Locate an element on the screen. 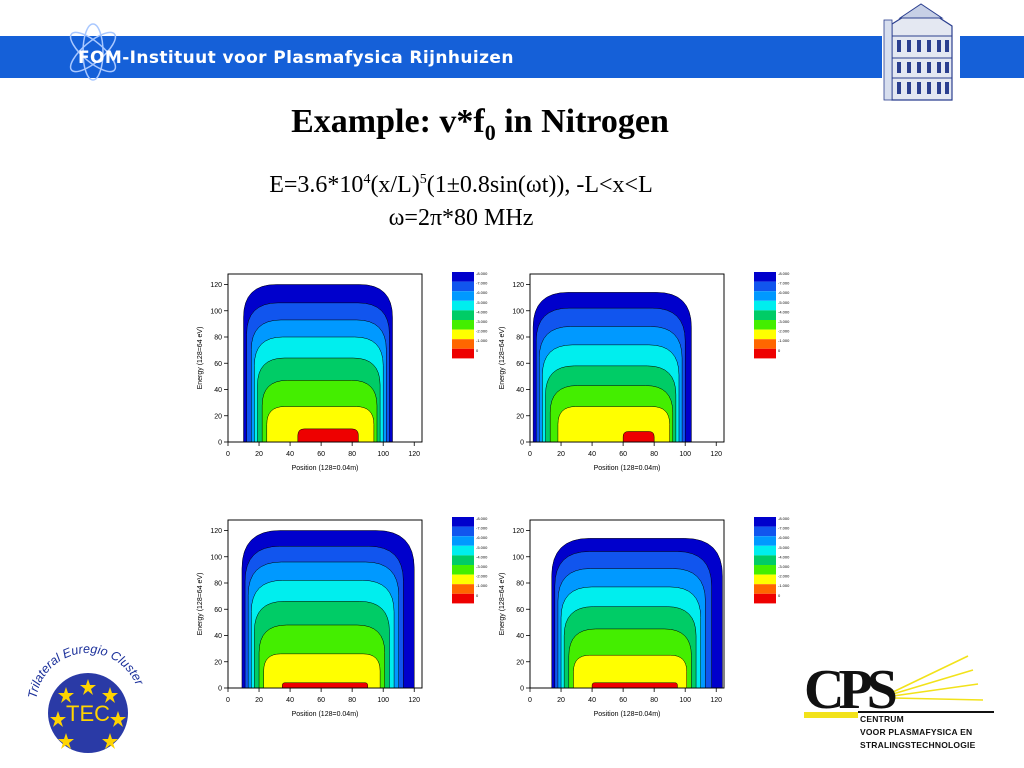 This screenshot has width=1024, height=768. fom-atom-logo is located at coordinates (93, 52).